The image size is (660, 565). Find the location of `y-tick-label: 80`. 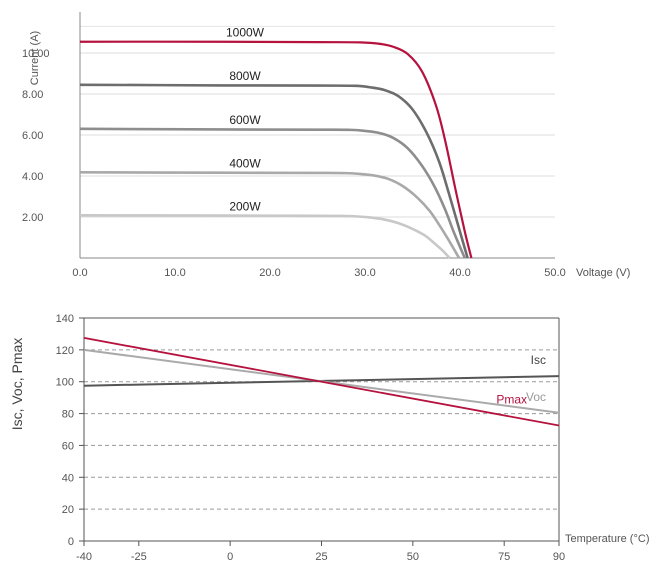

y-tick-label: 80 is located at coordinates (68, 415).